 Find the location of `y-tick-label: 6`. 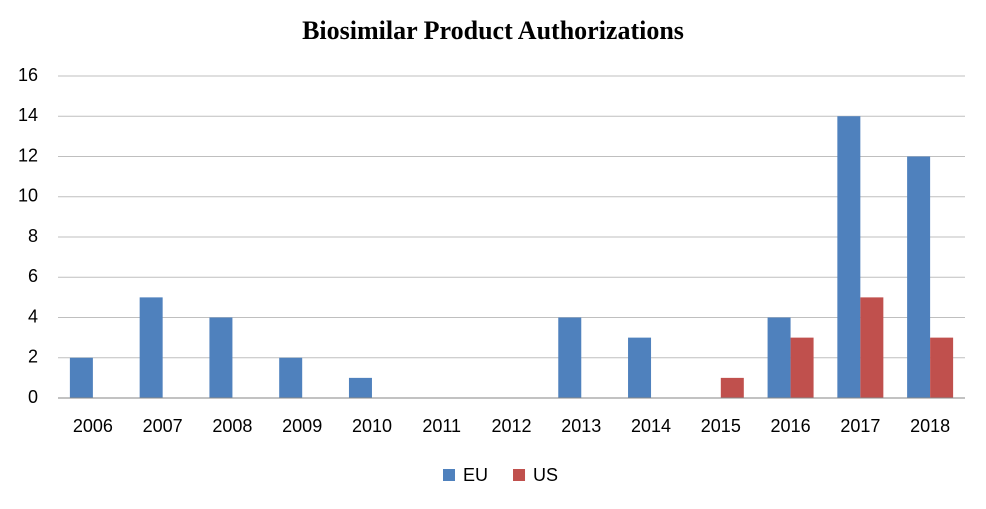

y-tick-label: 6 is located at coordinates (33, 276).